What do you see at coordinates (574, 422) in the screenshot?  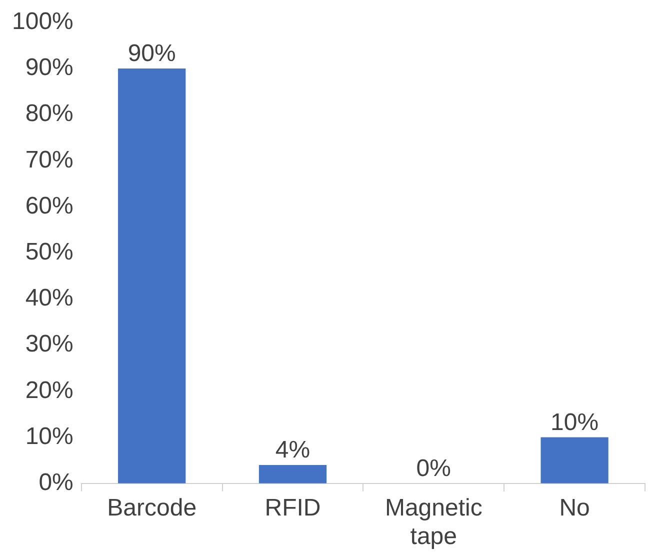 I see `data-label: 10%` at bounding box center [574, 422].